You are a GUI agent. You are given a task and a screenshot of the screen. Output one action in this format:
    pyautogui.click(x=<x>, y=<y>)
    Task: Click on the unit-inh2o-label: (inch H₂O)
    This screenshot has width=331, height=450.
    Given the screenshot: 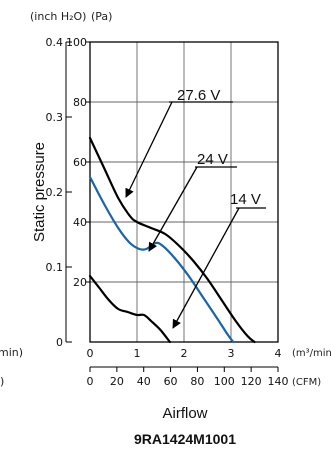 What is the action you would take?
    pyautogui.click(x=58, y=16)
    